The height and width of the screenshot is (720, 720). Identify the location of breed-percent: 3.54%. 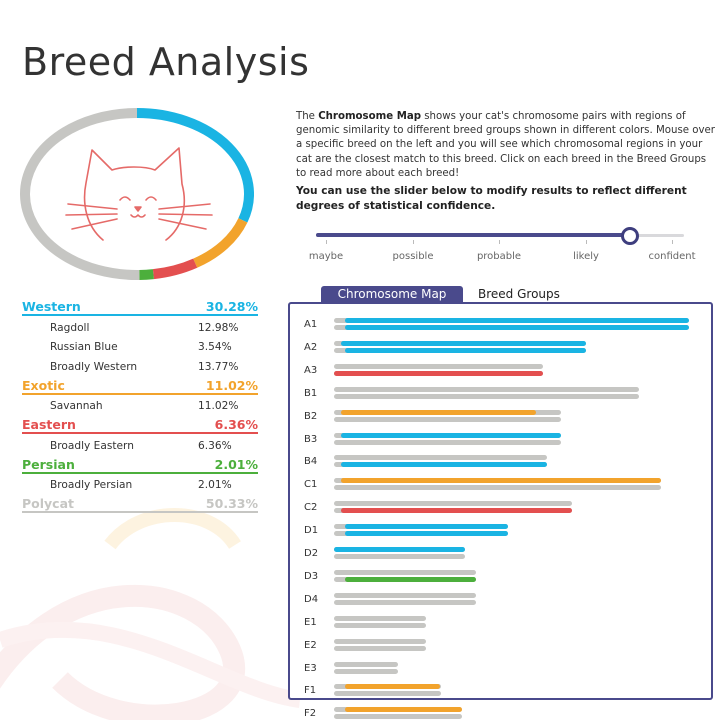
(215, 347).